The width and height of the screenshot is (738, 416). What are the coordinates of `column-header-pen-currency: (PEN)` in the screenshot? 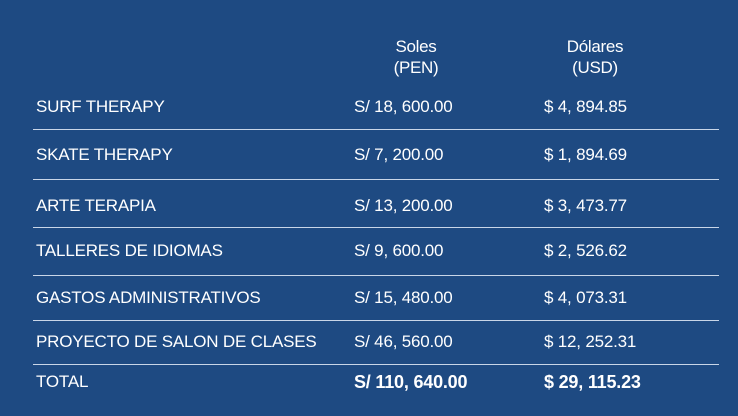 It's located at (416, 67).